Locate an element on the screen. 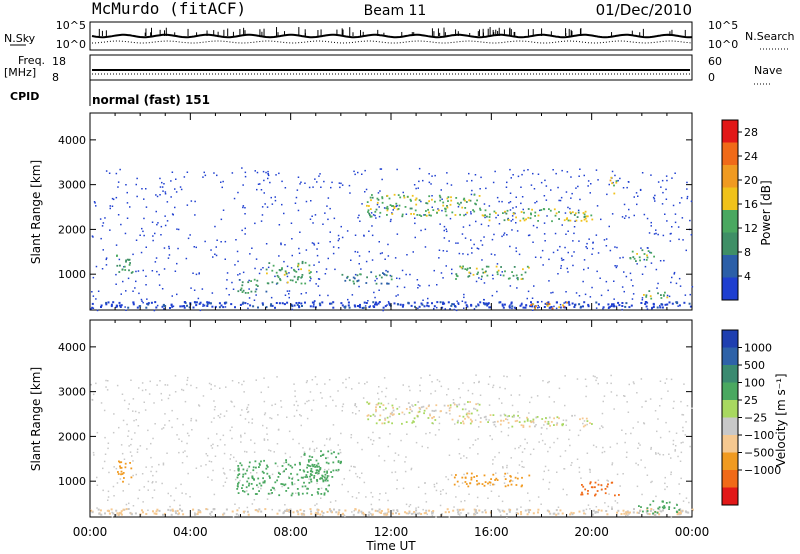 This screenshot has height=554, width=800. velocity-colorbar-tick-label: −25 is located at coordinates (755, 418).